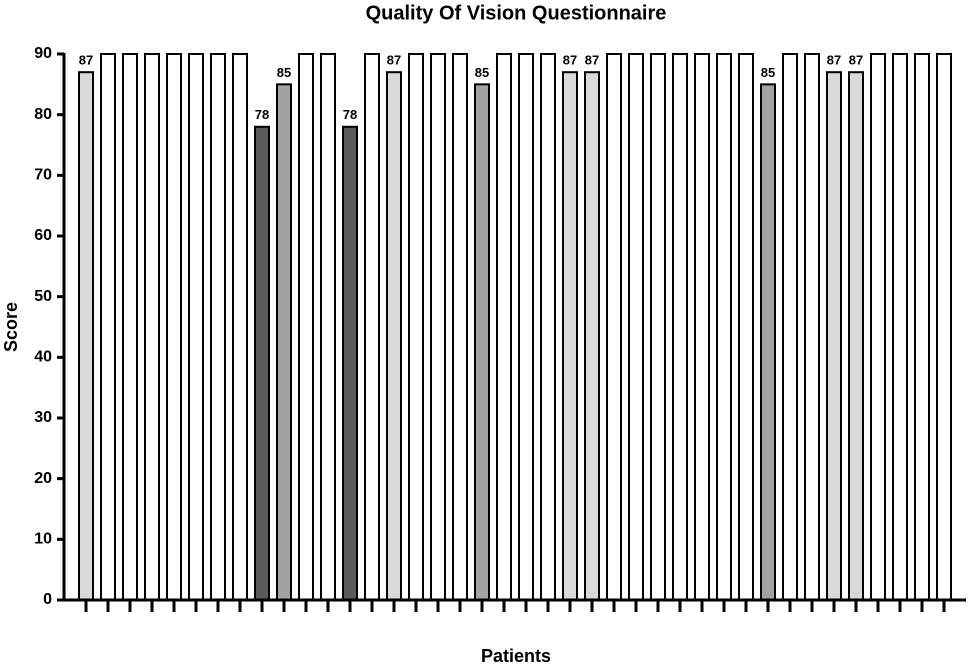 This screenshot has width=968, height=668. I want to click on y-tick-label: 70, so click(43, 175).